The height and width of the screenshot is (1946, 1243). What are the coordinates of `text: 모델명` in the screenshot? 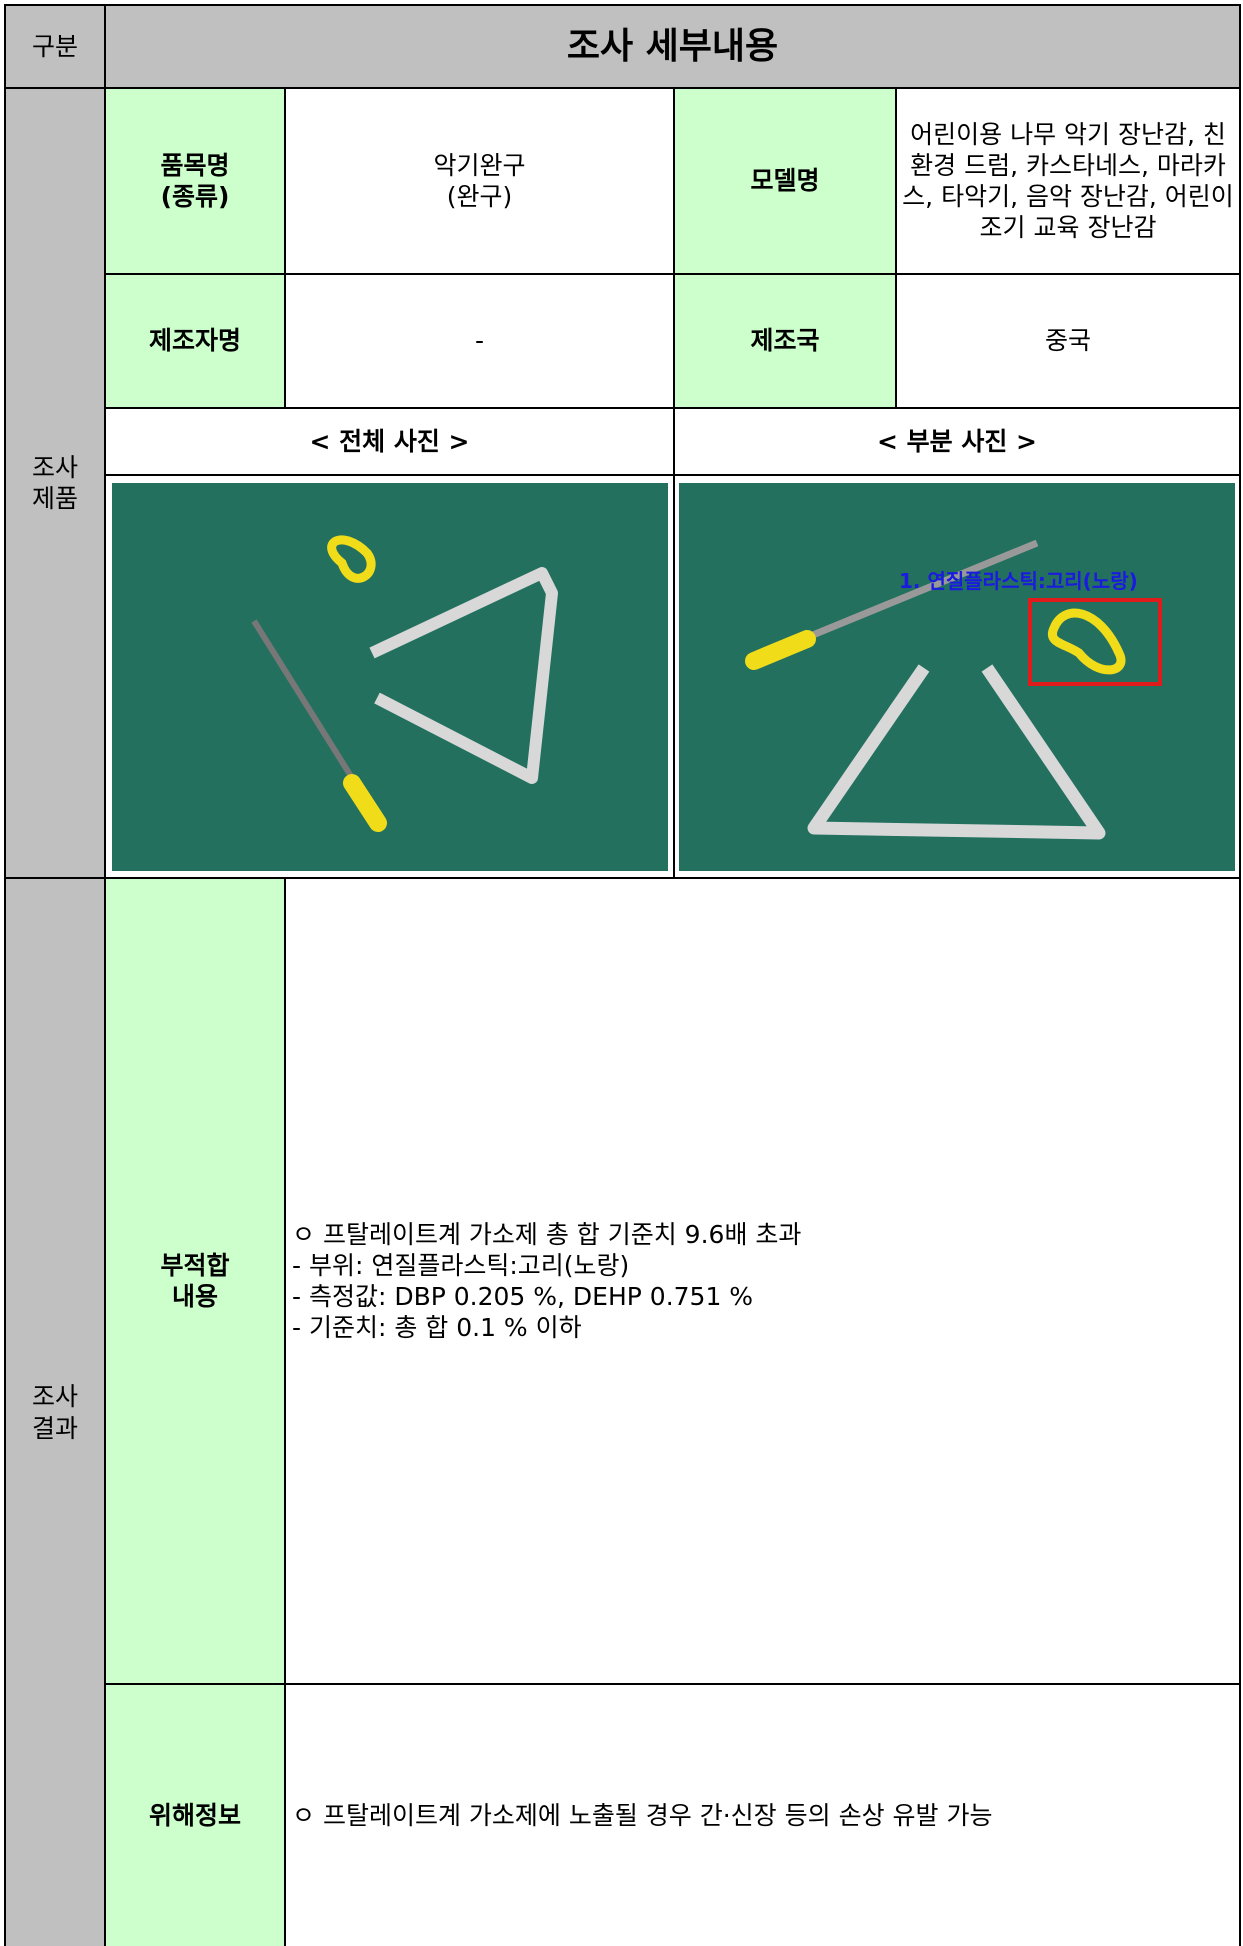 It's located at (785, 181).